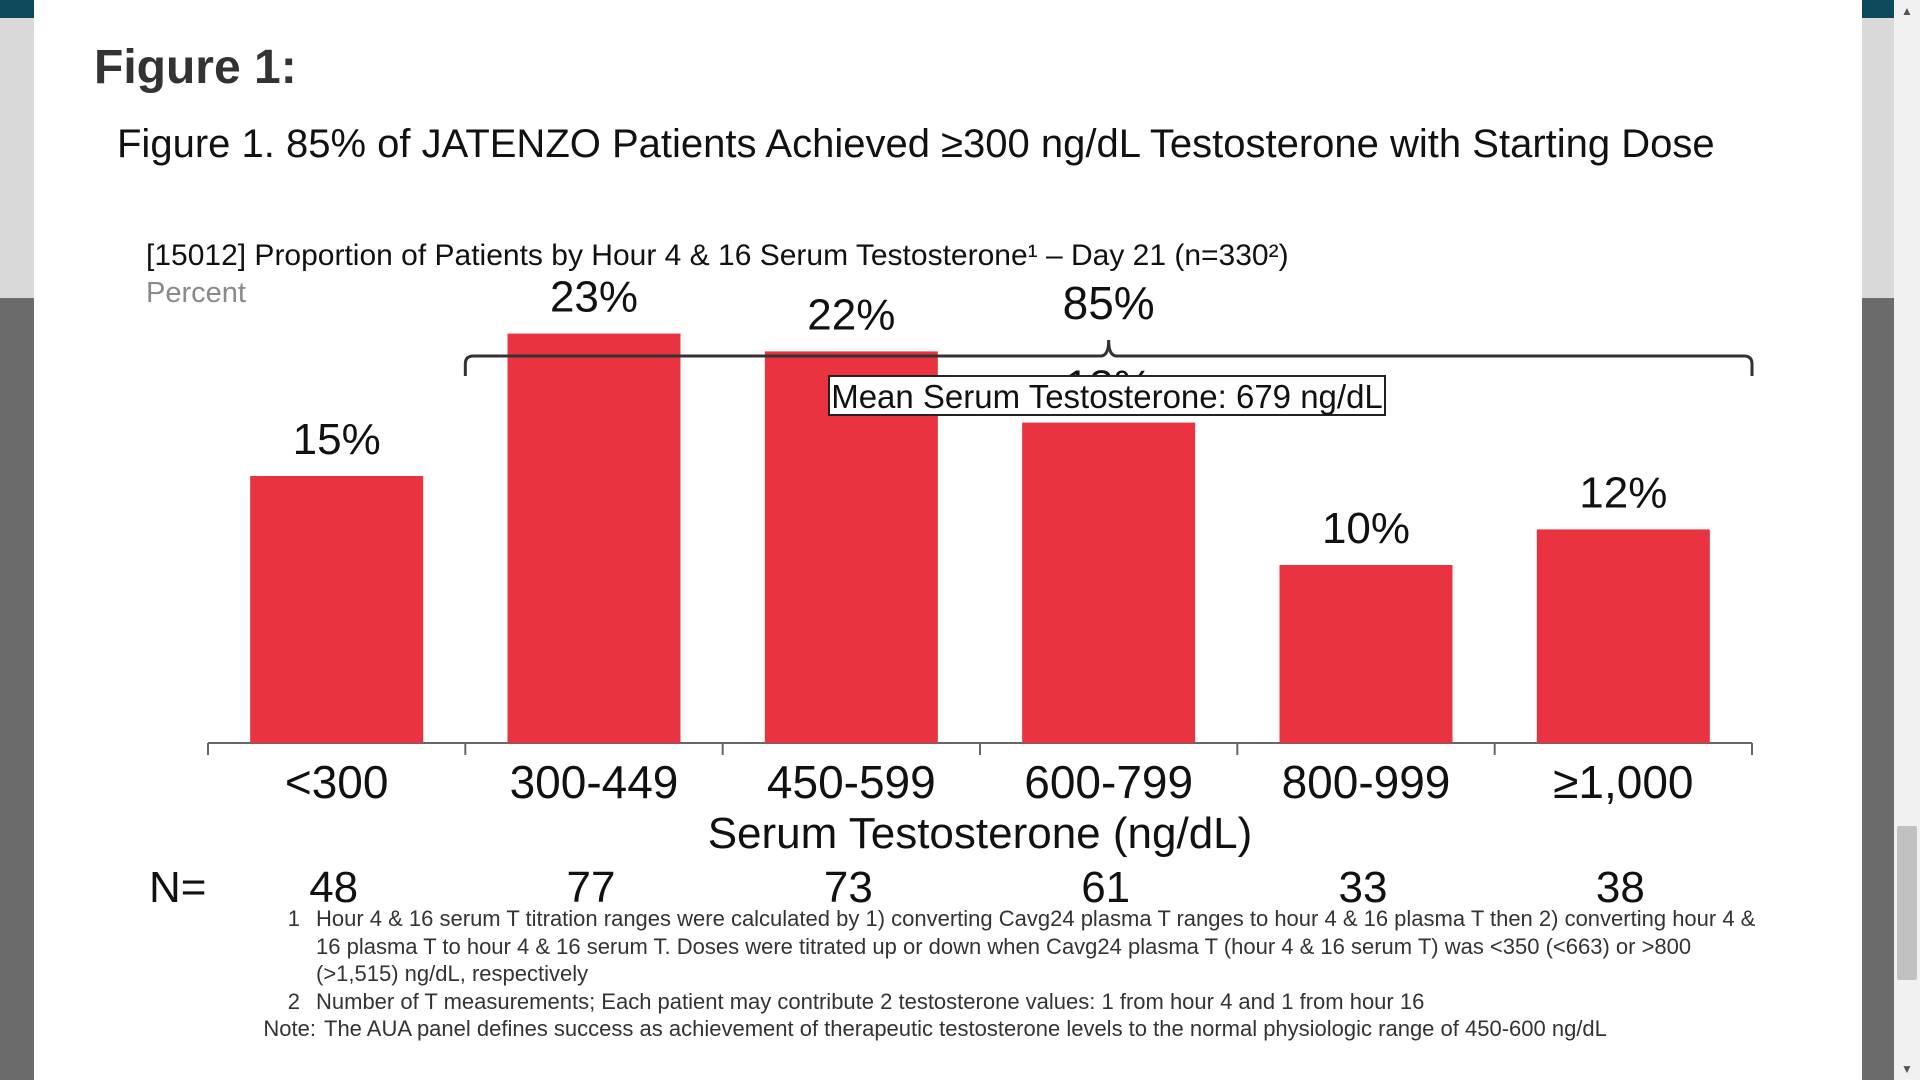 Image resolution: width=1920 pixels, height=1080 pixels. I want to click on count-value: 61, so click(1105, 887).